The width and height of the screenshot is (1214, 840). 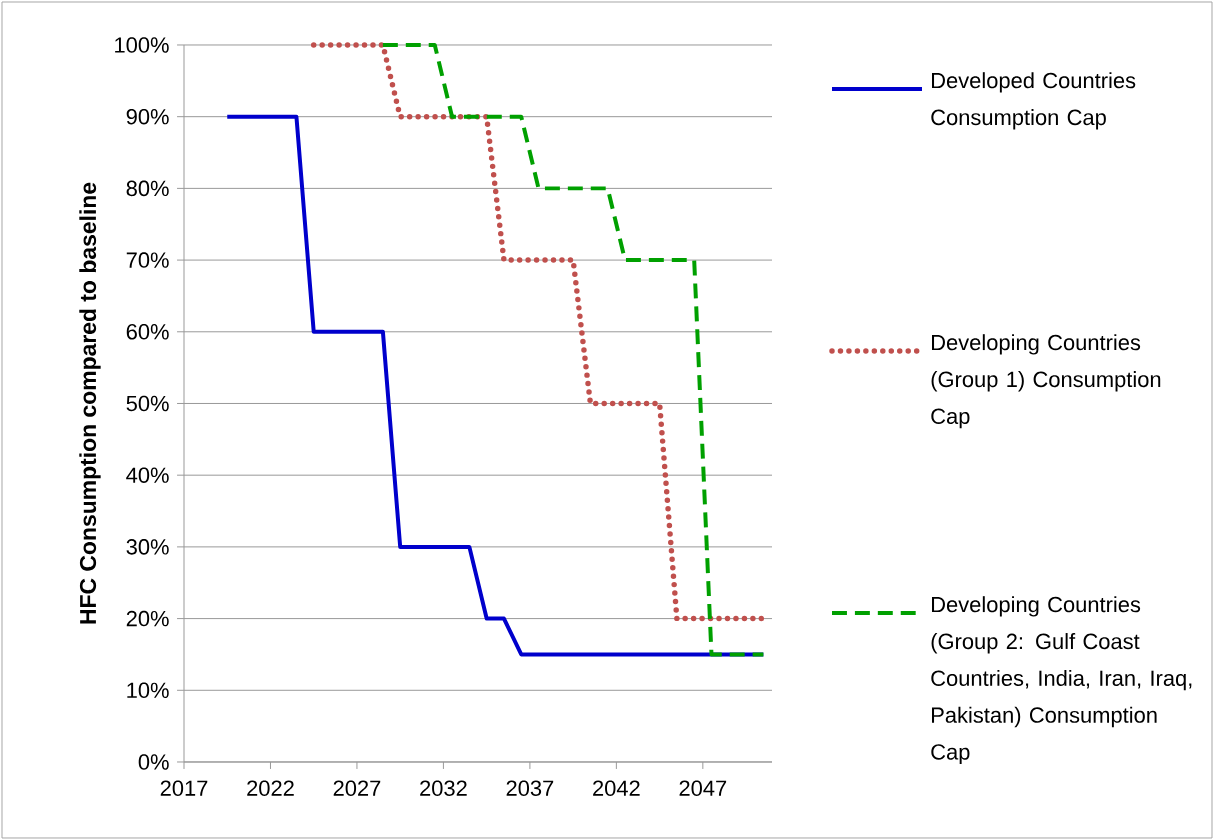 What do you see at coordinates (443, 788) in the screenshot?
I see `x-tick-label: 2032` at bounding box center [443, 788].